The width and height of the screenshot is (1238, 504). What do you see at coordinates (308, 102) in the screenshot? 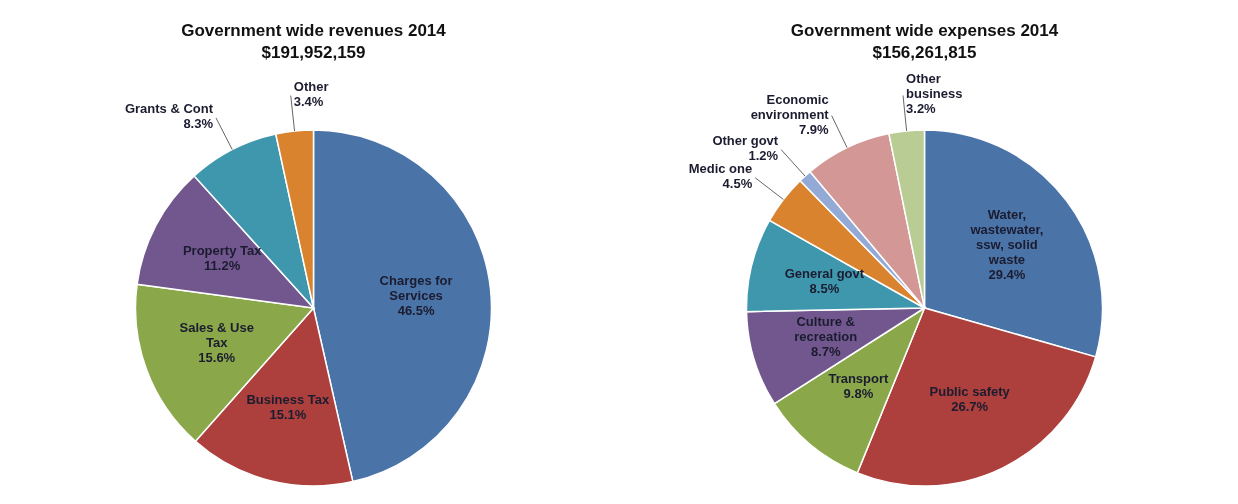
I see `data-label: 3.4%` at bounding box center [308, 102].